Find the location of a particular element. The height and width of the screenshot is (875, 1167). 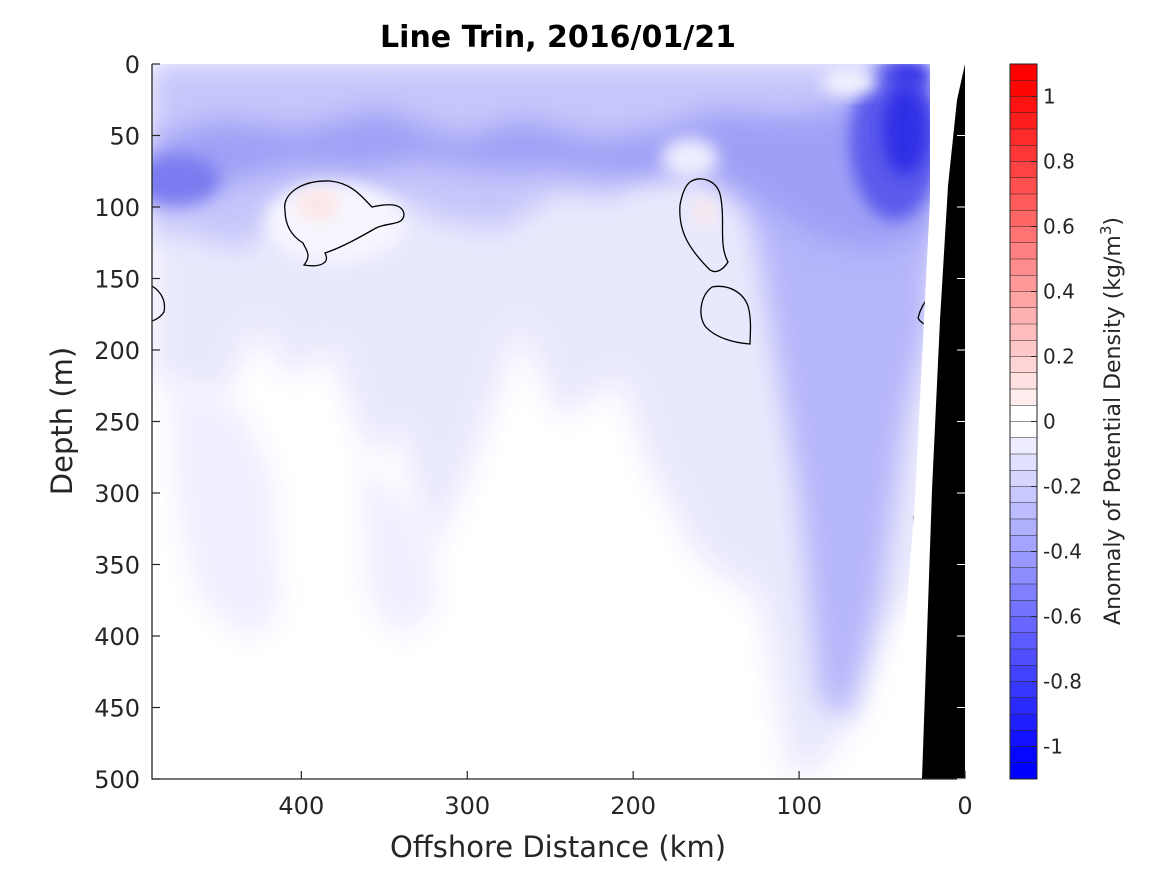

x-tick-label: 0 is located at coordinates (964, 806).